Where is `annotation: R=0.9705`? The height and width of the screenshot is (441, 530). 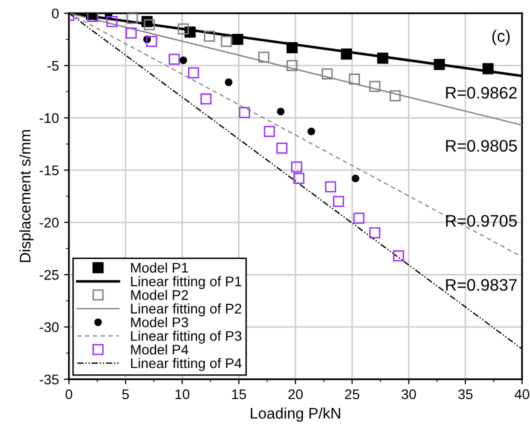
annotation: R=0.9705 is located at coordinates (481, 220).